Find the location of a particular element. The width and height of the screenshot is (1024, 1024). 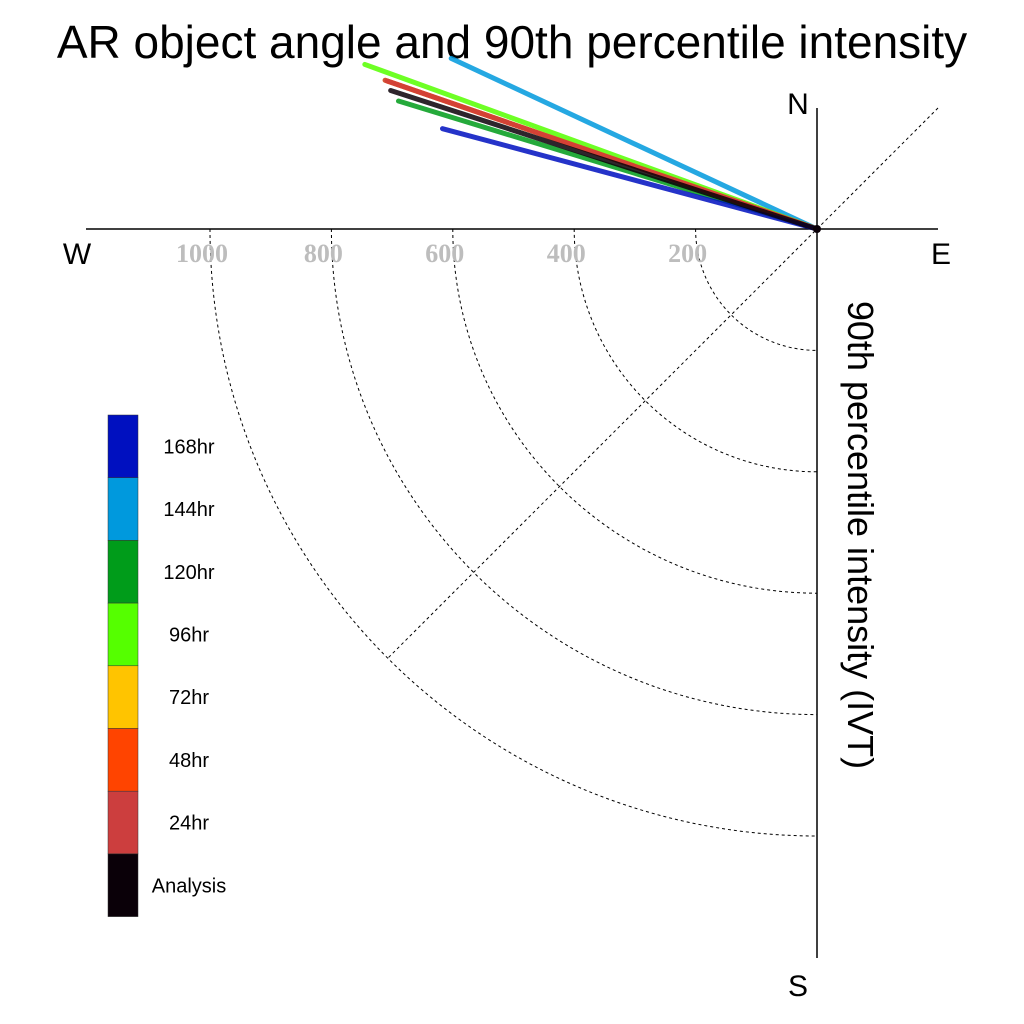

legend-label: 24hr is located at coordinates (189, 824).